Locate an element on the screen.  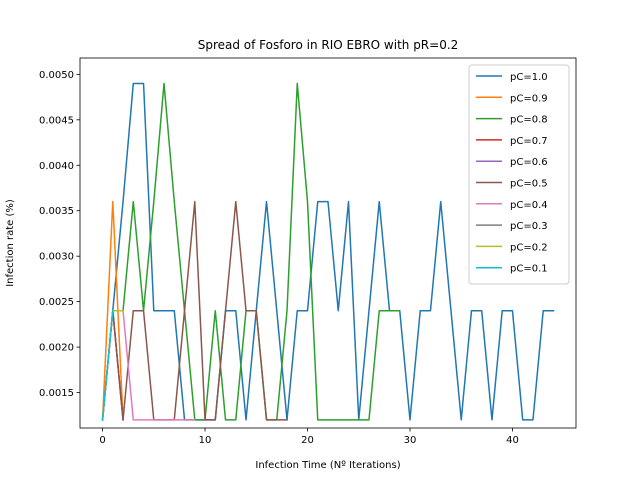
y-axis-title: Infection rate (%) is located at coordinates (10, 243).